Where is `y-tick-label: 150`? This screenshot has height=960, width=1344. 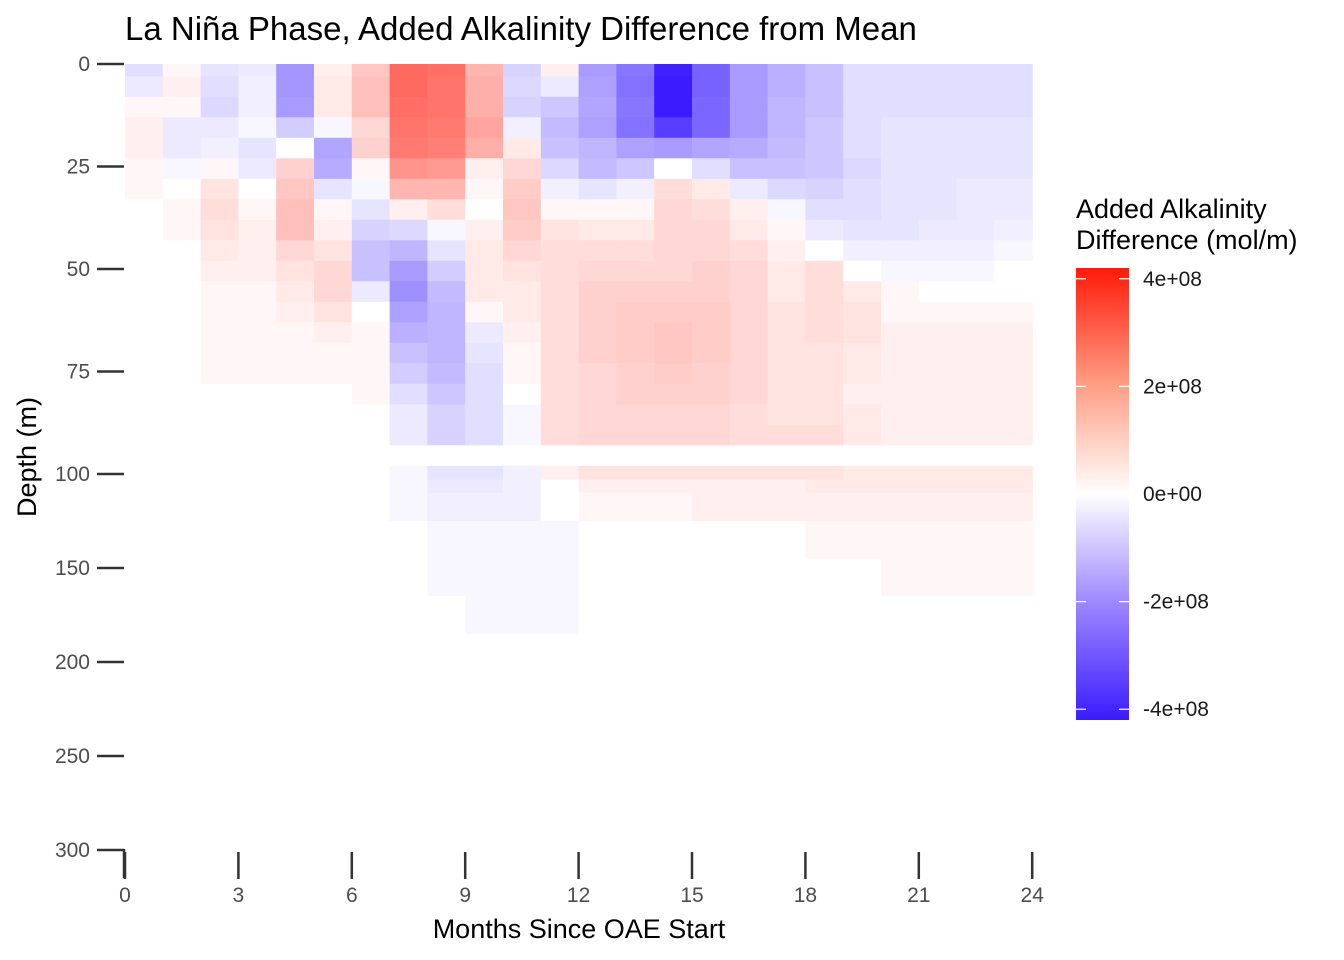
y-tick-label: 150 is located at coordinates (72, 568).